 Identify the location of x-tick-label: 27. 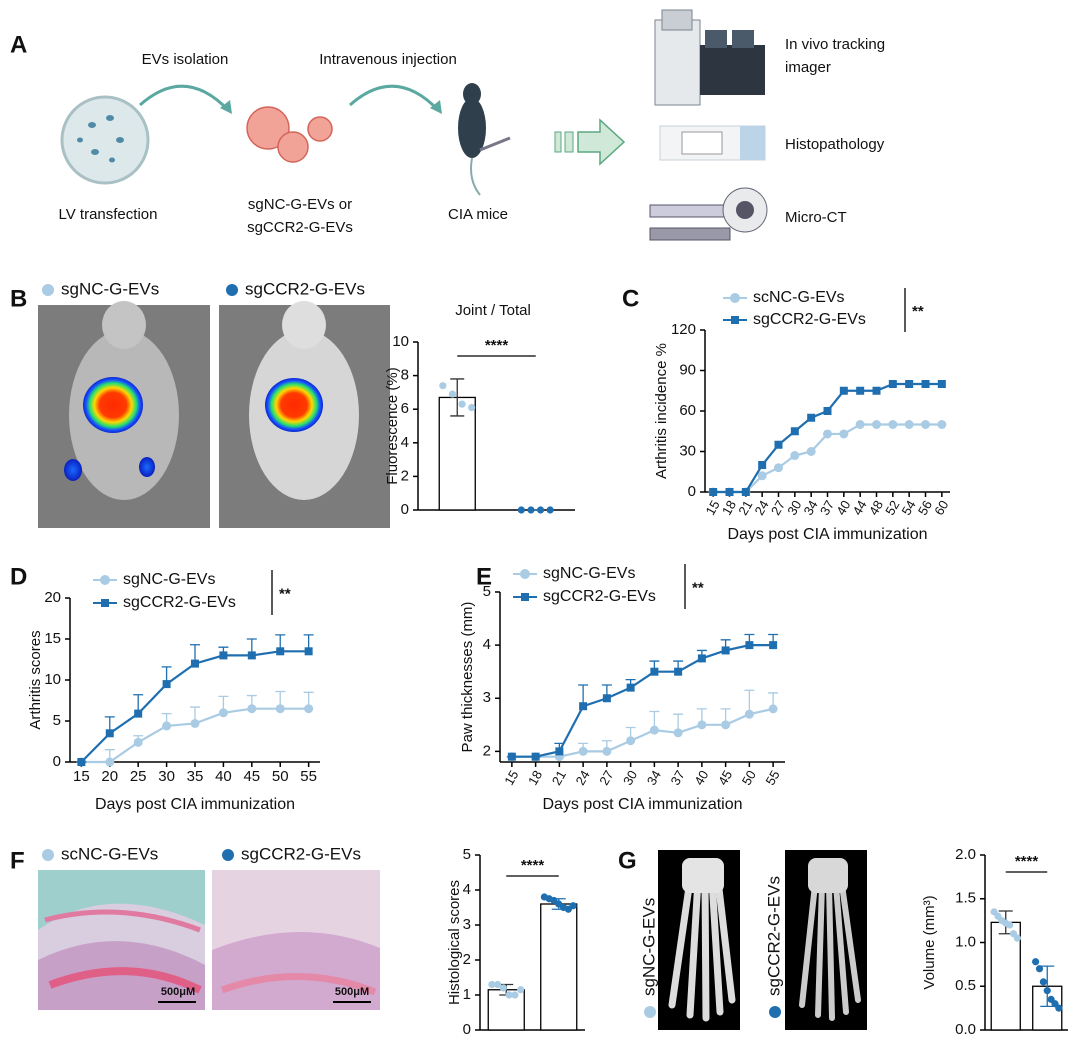
(778, 508).